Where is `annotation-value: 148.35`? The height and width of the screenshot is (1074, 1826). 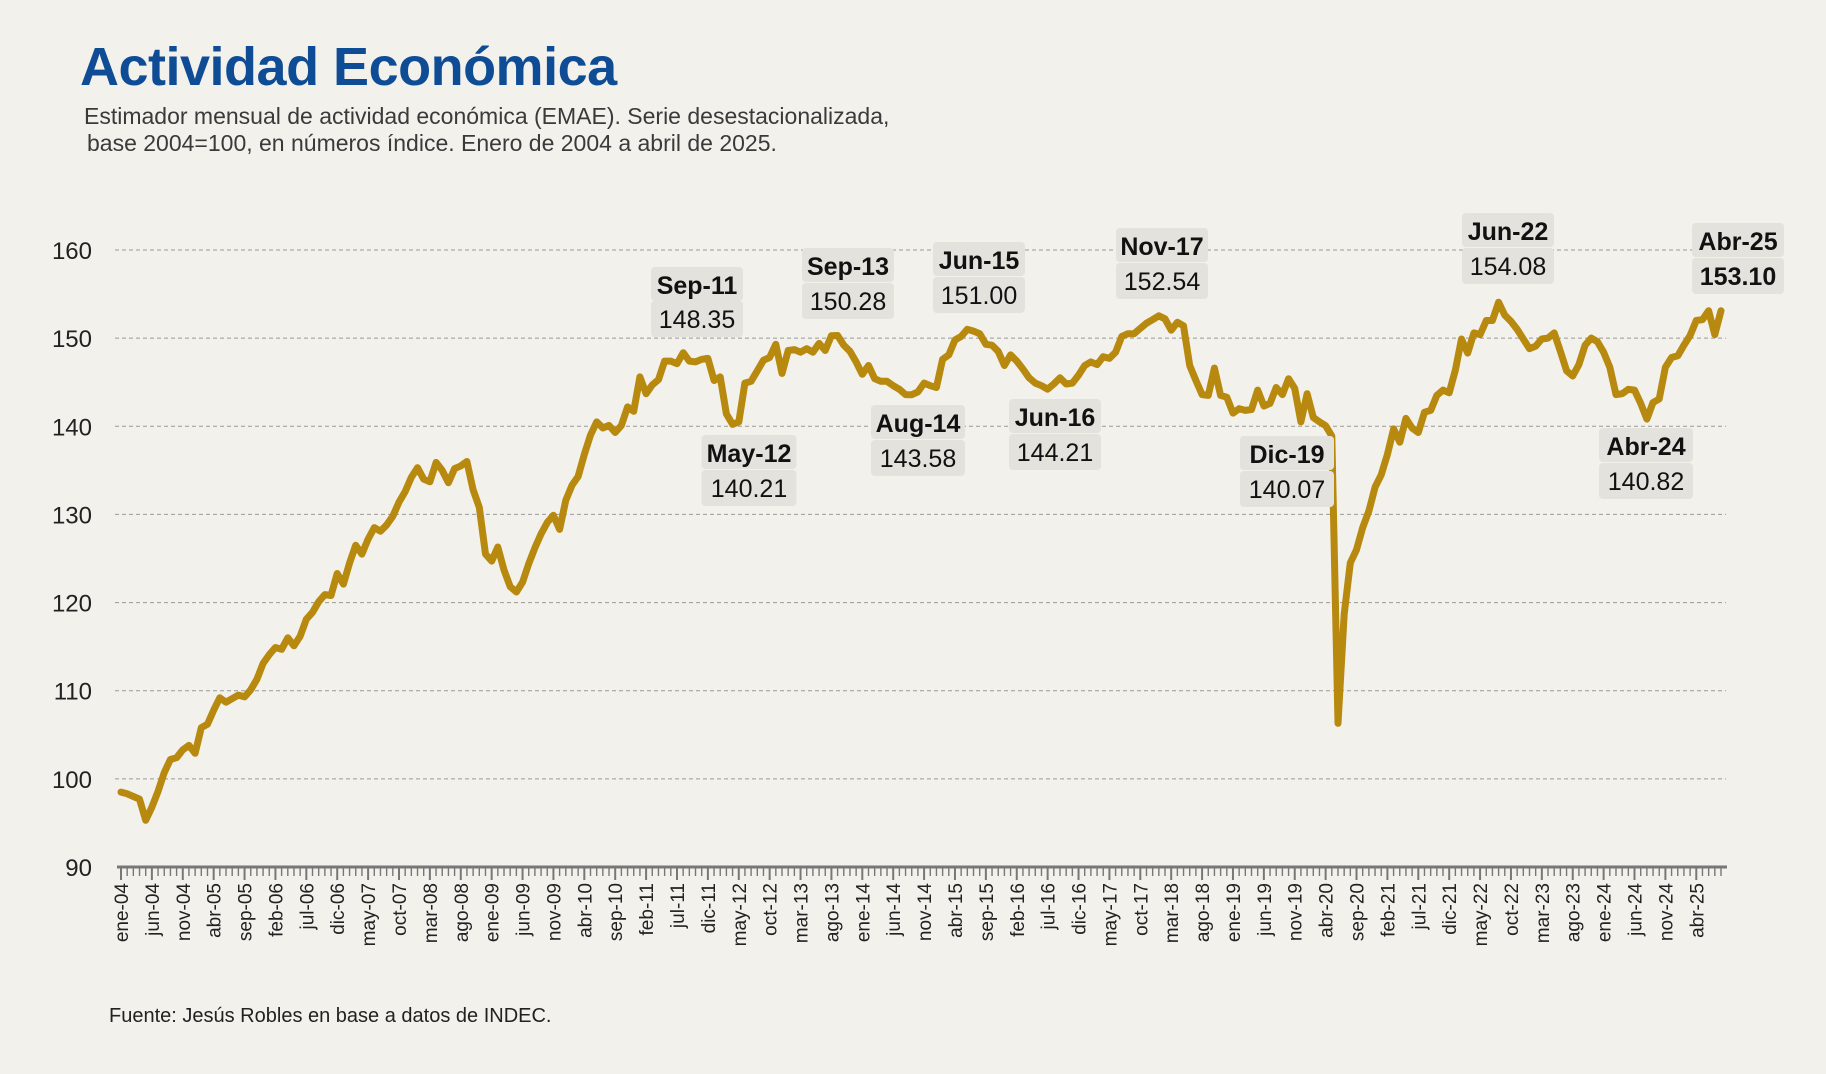
annotation-value: 148.35 is located at coordinates (697, 320).